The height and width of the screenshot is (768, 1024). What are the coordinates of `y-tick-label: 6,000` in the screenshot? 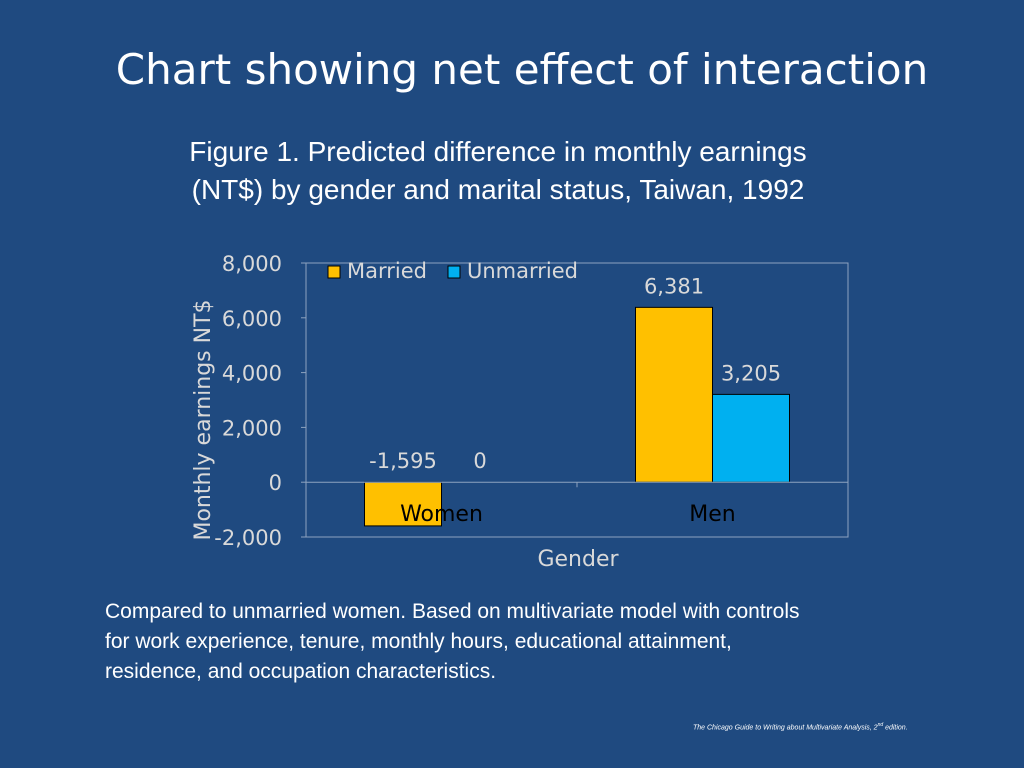 It's located at (252, 319).